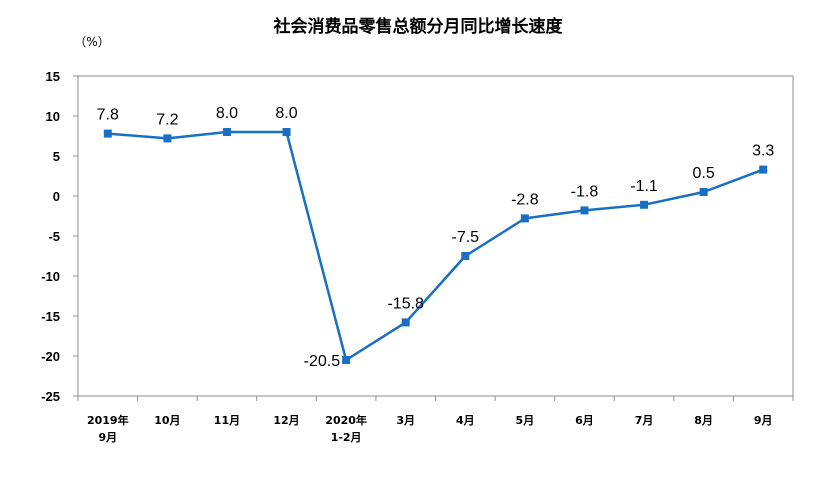 The height and width of the screenshot is (480, 831). I want to click on data-label: 7.2, so click(167, 119).